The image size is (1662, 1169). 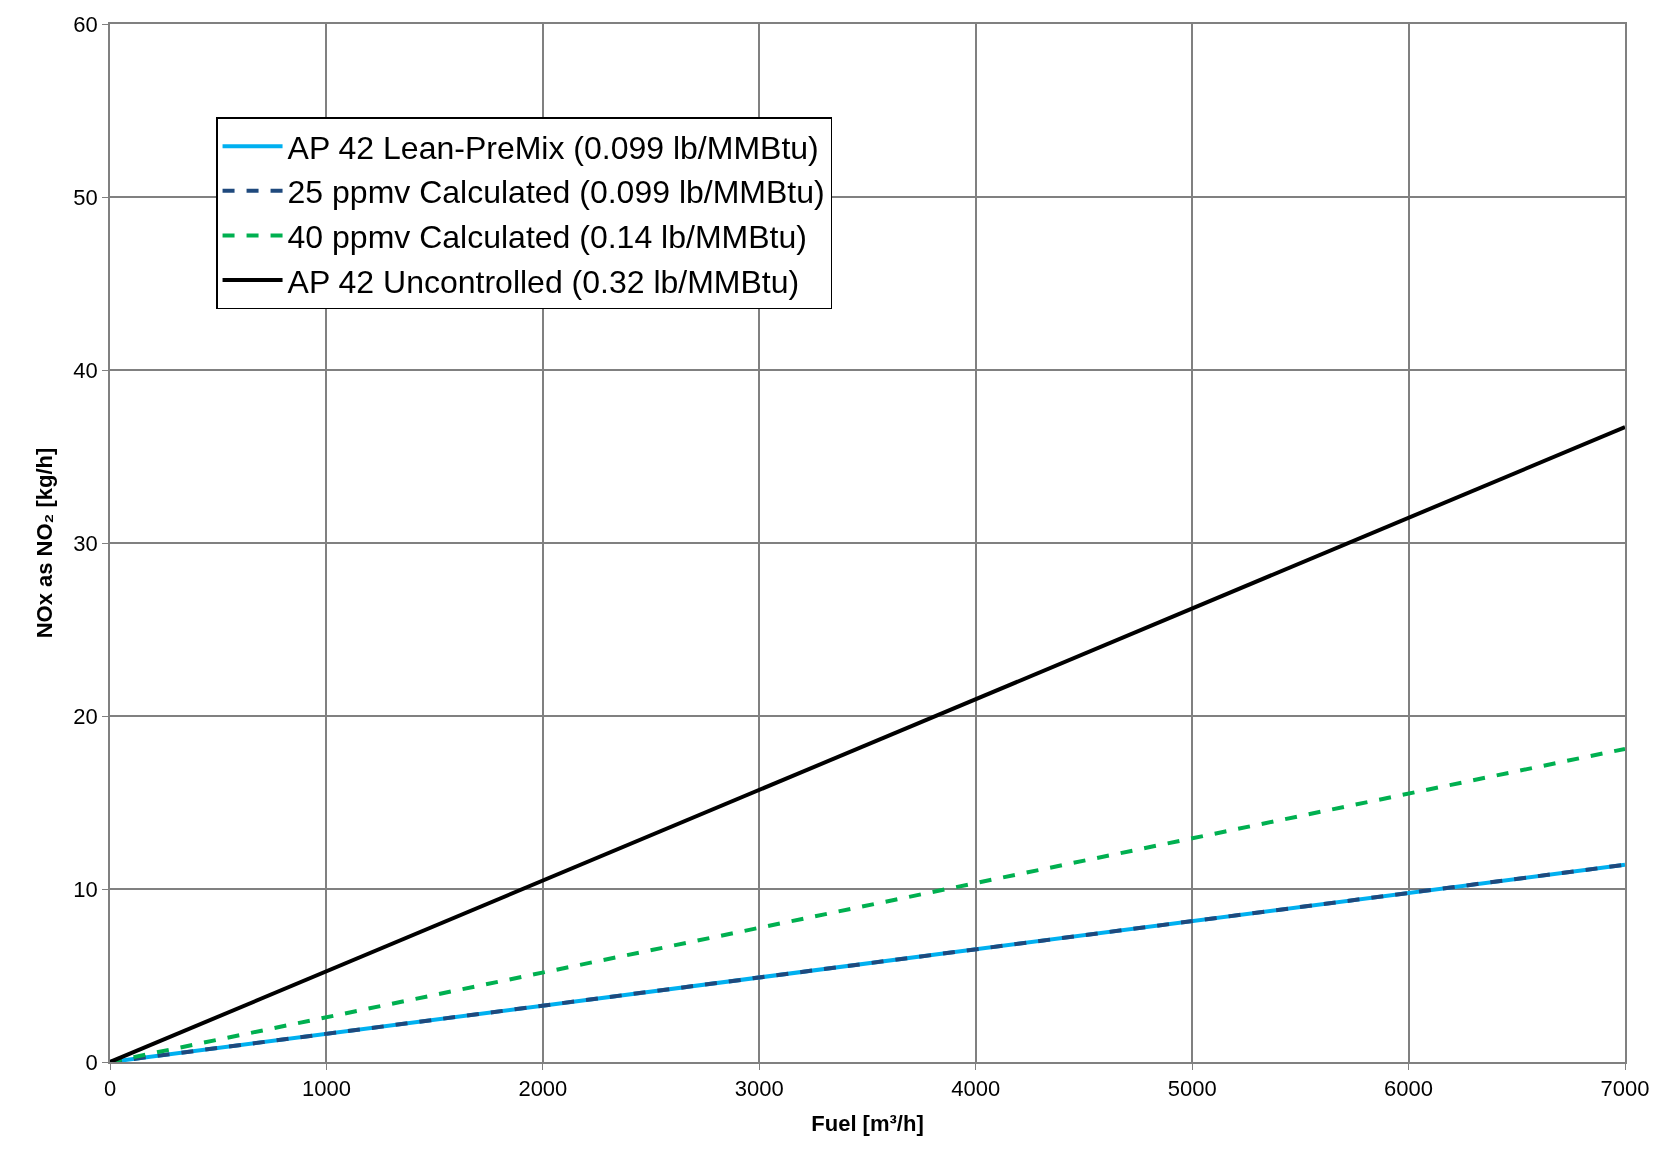 I want to click on y-tick-label: 40, so click(x=85, y=370).